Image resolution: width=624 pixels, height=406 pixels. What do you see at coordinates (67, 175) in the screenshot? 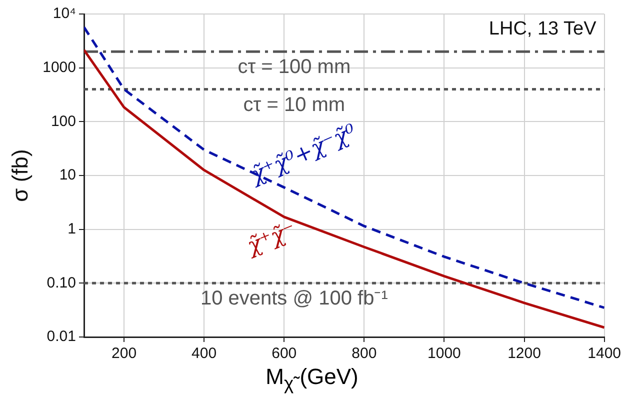
I see `y-tick-label: 10` at bounding box center [67, 175].